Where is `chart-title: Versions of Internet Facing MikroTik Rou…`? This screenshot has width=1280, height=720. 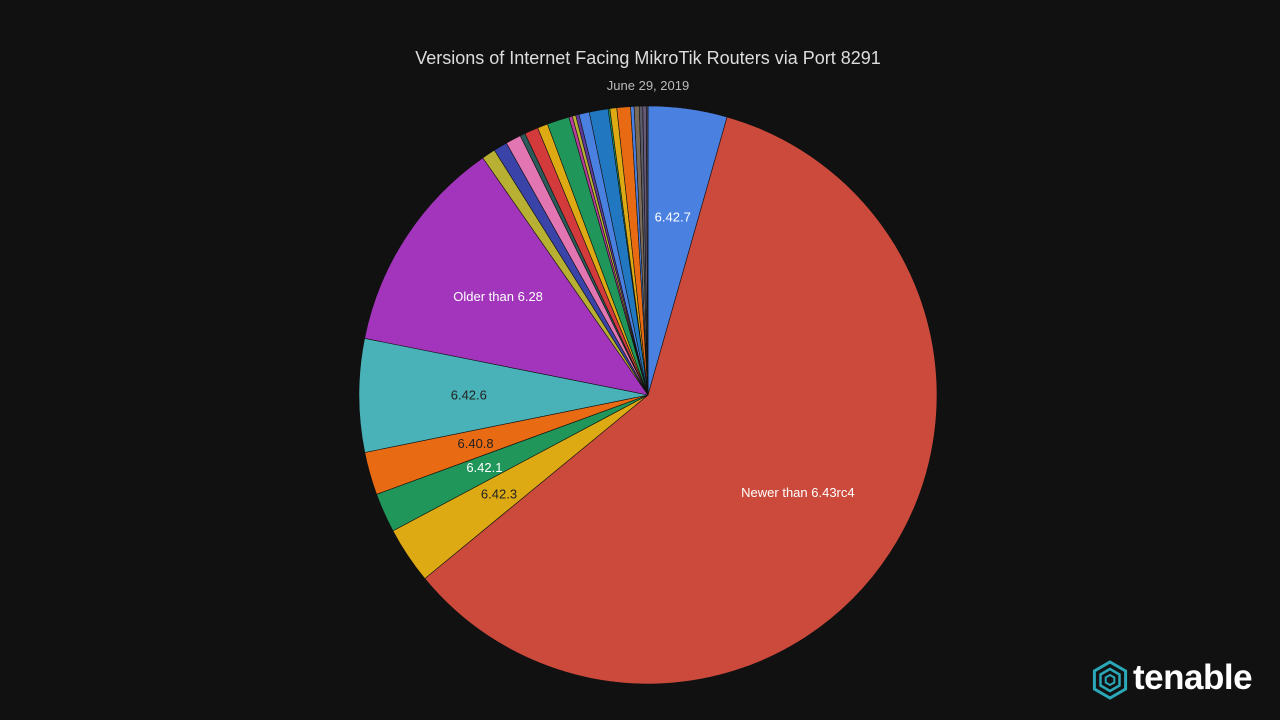 chart-title: Versions of Internet Facing MikroTik Rou… is located at coordinates (648, 58).